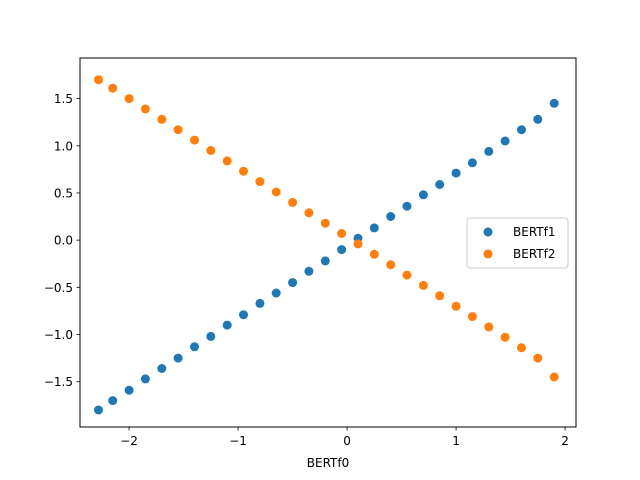  What do you see at coordinates (58, 335) in the screenshot?
I see `y-tick-label-1: −1.0` at bounding box center [58, 335].